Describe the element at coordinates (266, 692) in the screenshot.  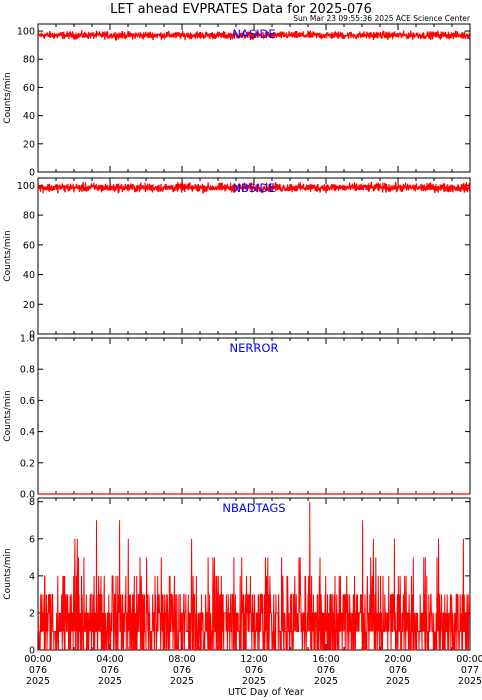
I see `x-axis-label: UTC Day of Year` at that location.